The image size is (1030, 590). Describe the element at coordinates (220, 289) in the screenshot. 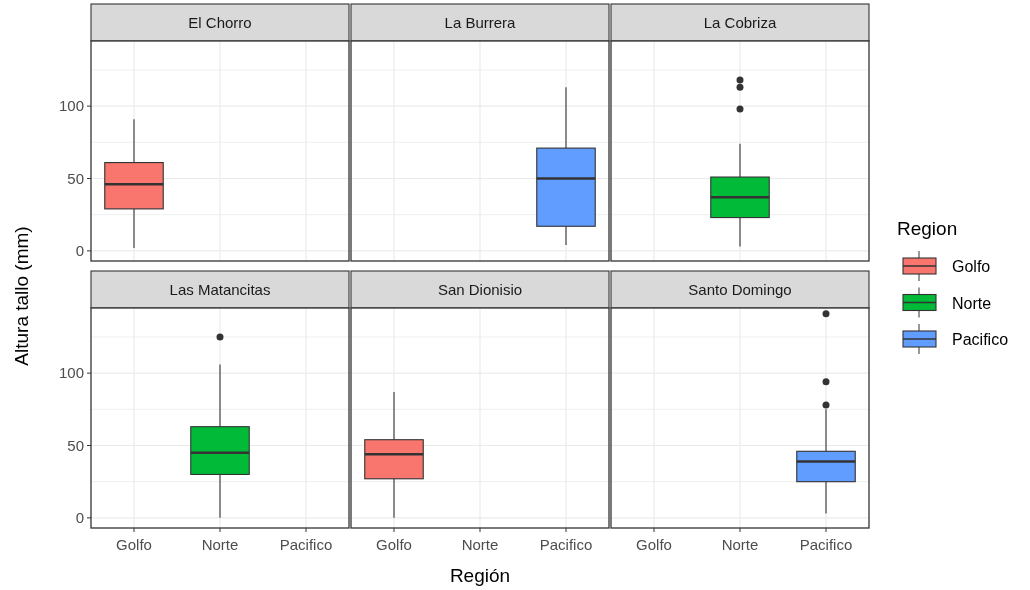

I see `chart-title: Las Matancitas` at that location.